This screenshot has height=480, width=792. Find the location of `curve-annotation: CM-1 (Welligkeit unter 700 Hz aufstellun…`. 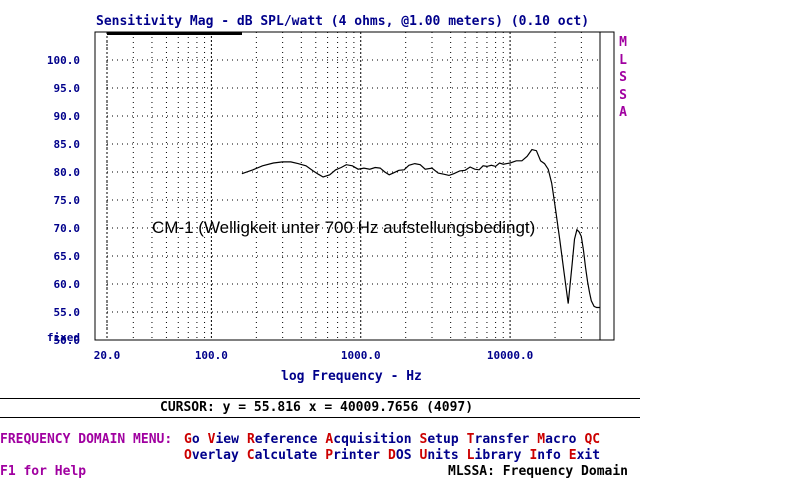

curve-annotation: CM-1 (Welligkeit unter 700 Hz aufstellun… is located at coordinates (343, 227).